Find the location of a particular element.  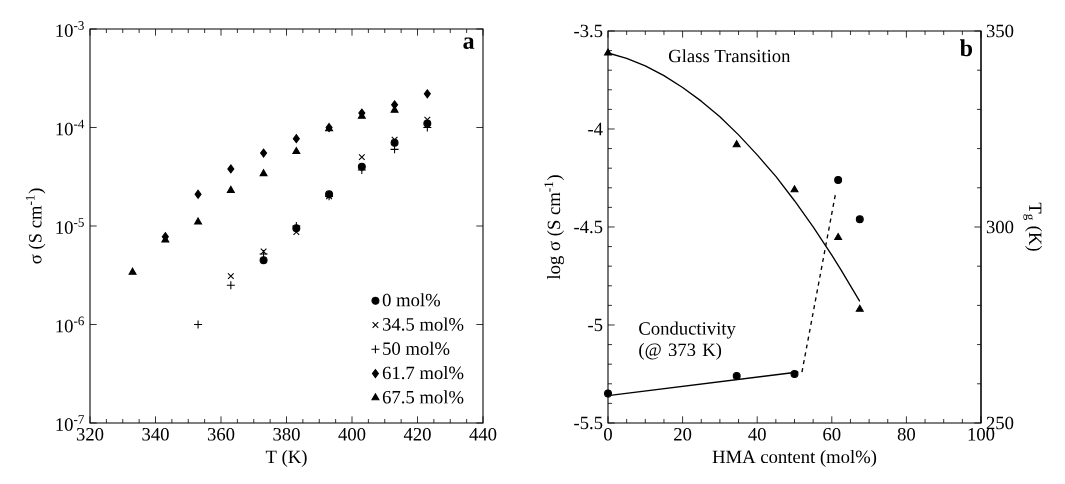

x-tick-label: 100 is located at coordinates (981, 434).